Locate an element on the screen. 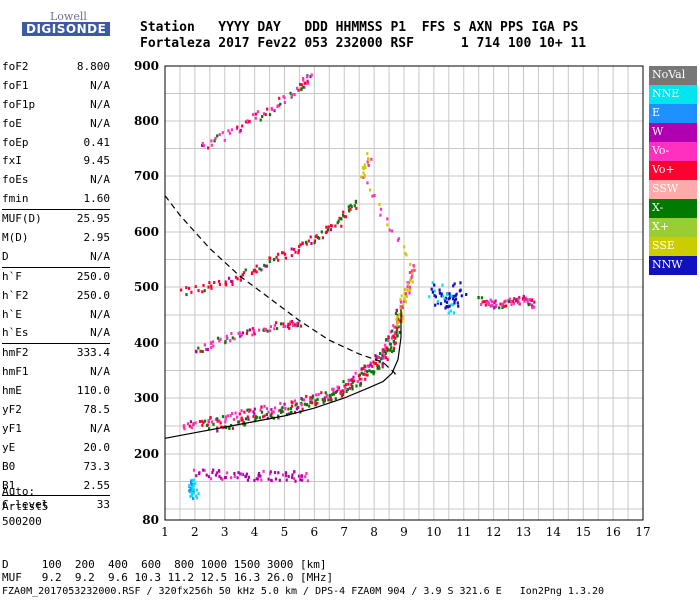 The height and width of the screenshot is (600, 700). param-label: yF1 is located at coordinates (12, 428).